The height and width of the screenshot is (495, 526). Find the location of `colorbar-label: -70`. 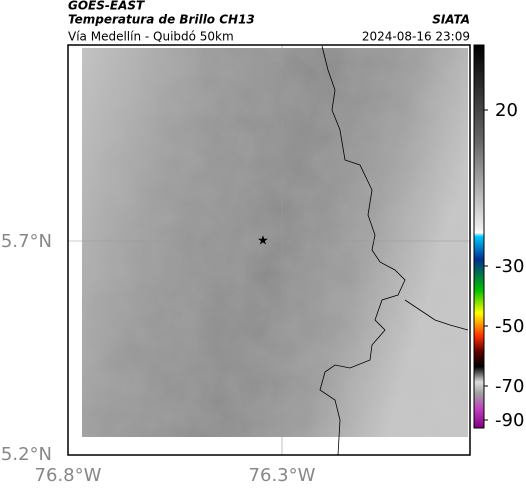

colorbar-label: -70 is located at coordinates (509, 386).